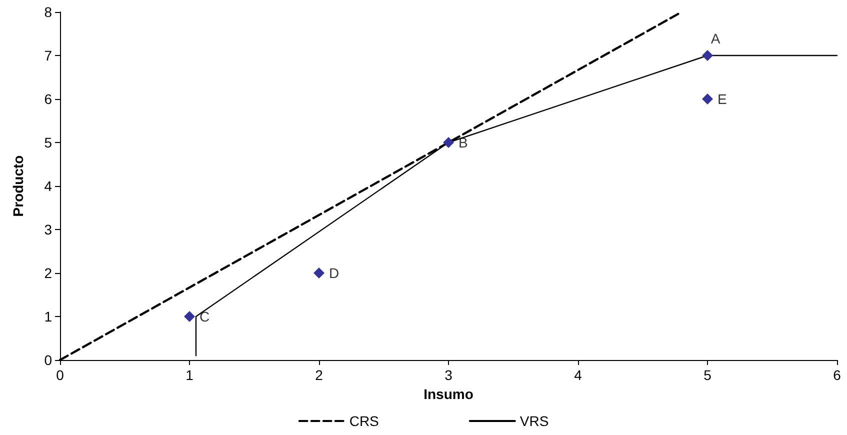 This screenshot has height=435, width=847. Describe the element at coordinates (578, 375) in the screenshot. I see `x-tick-label: 4` at that location.